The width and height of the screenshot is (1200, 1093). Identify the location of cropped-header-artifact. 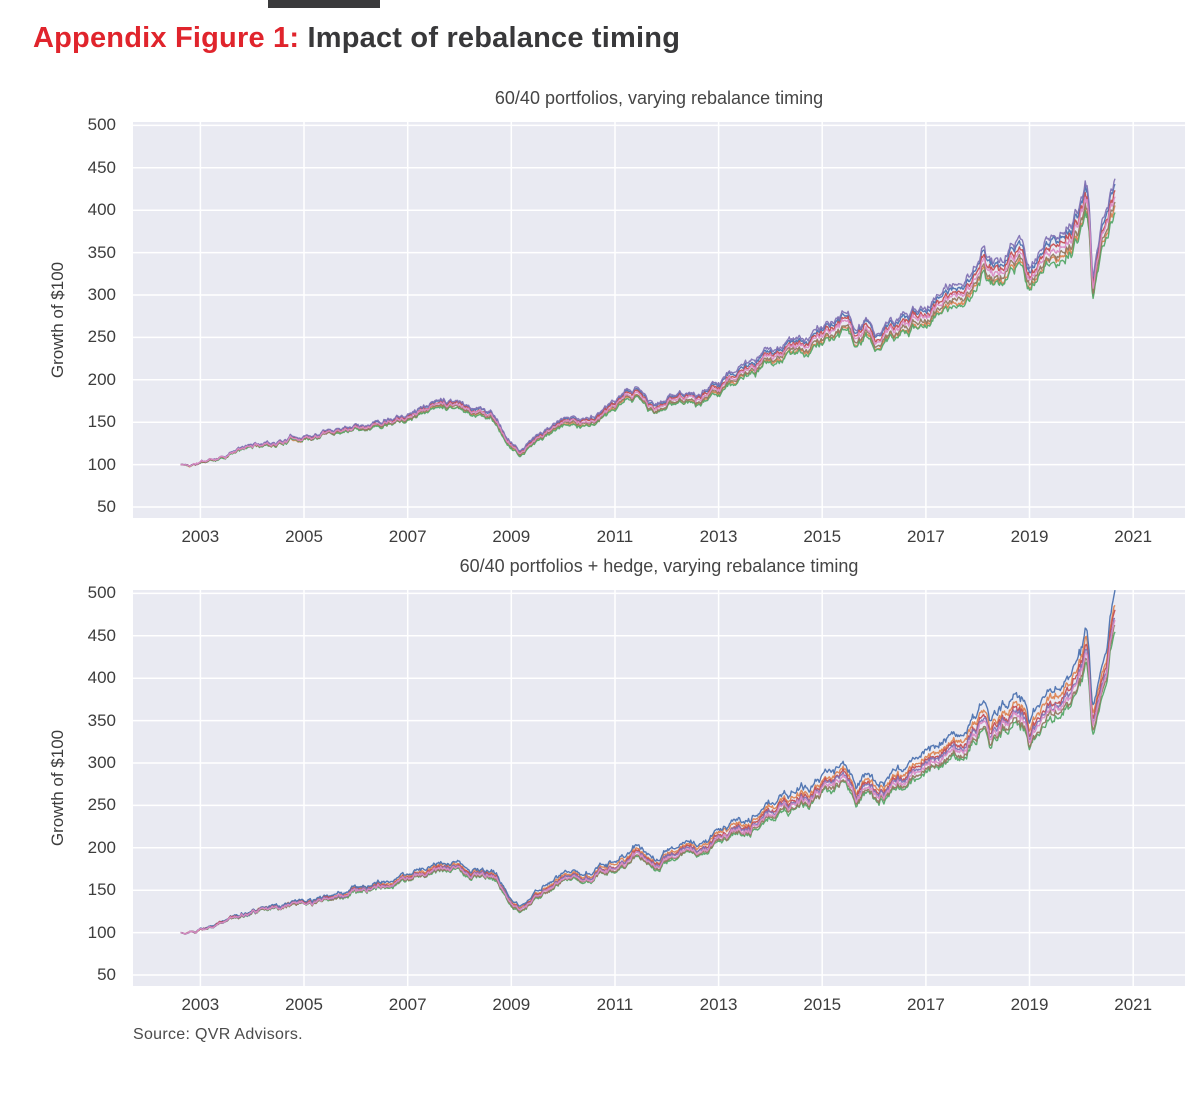
(324, 4).